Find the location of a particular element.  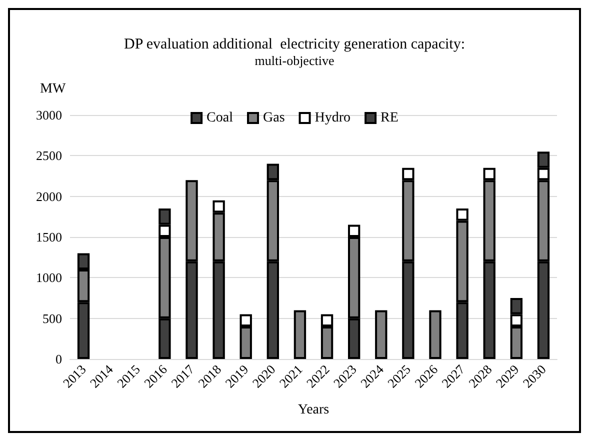

legend-label: RE is located at coordinates (389, 118).